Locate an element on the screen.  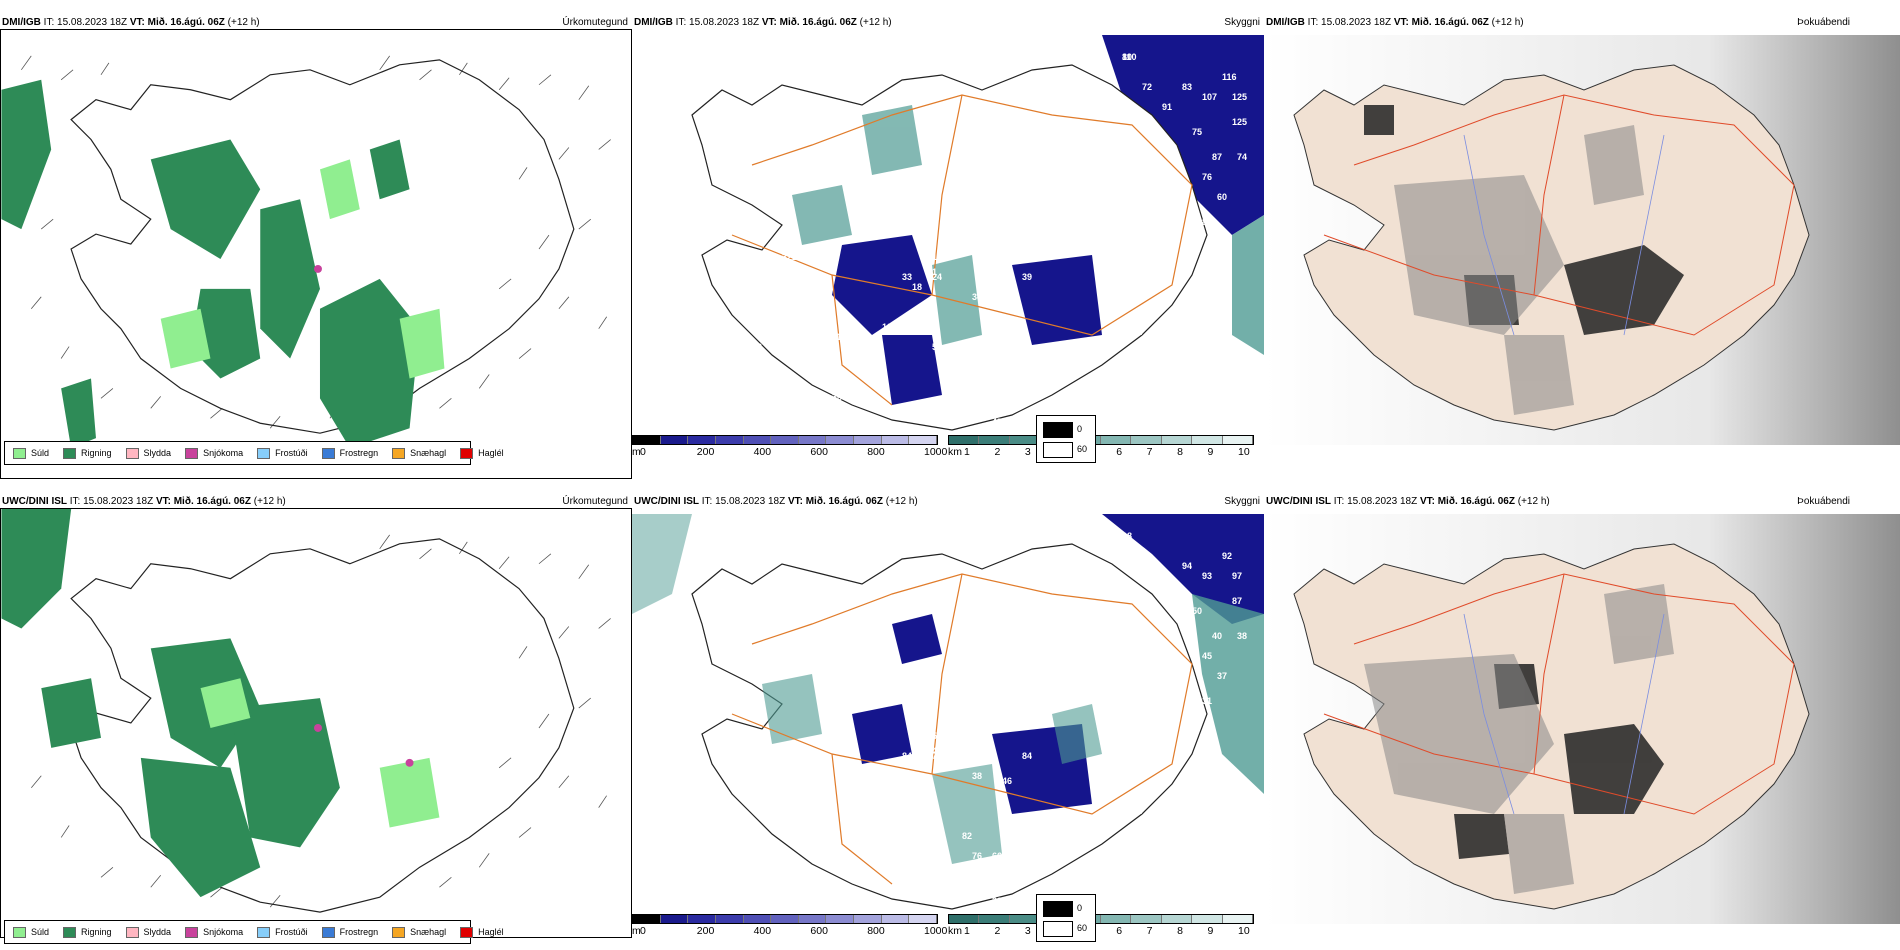
field-name: Úrkomutegund is located at coordinates (595, 22).